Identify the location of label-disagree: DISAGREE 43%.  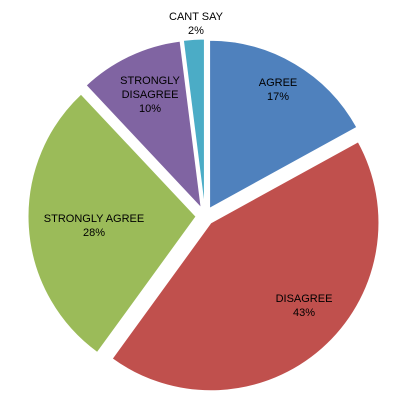
(304, 306).